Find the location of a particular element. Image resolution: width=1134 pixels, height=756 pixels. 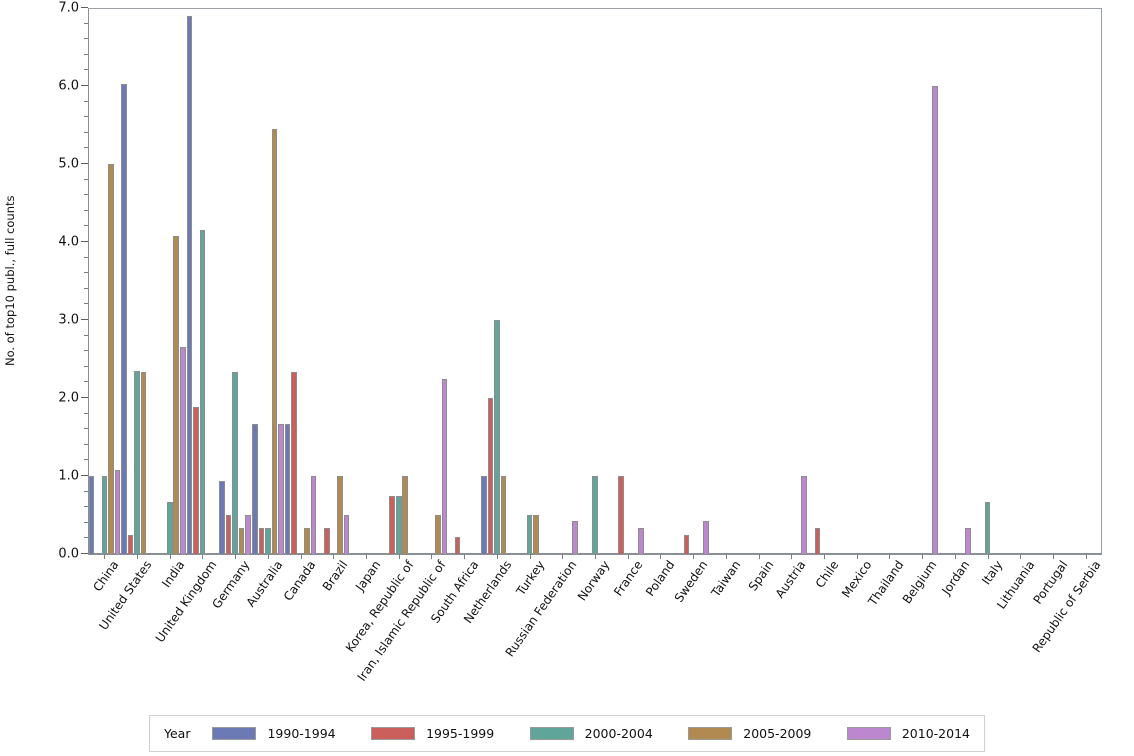

x-axis-label: Turkey is located at coordinates (530, 578).